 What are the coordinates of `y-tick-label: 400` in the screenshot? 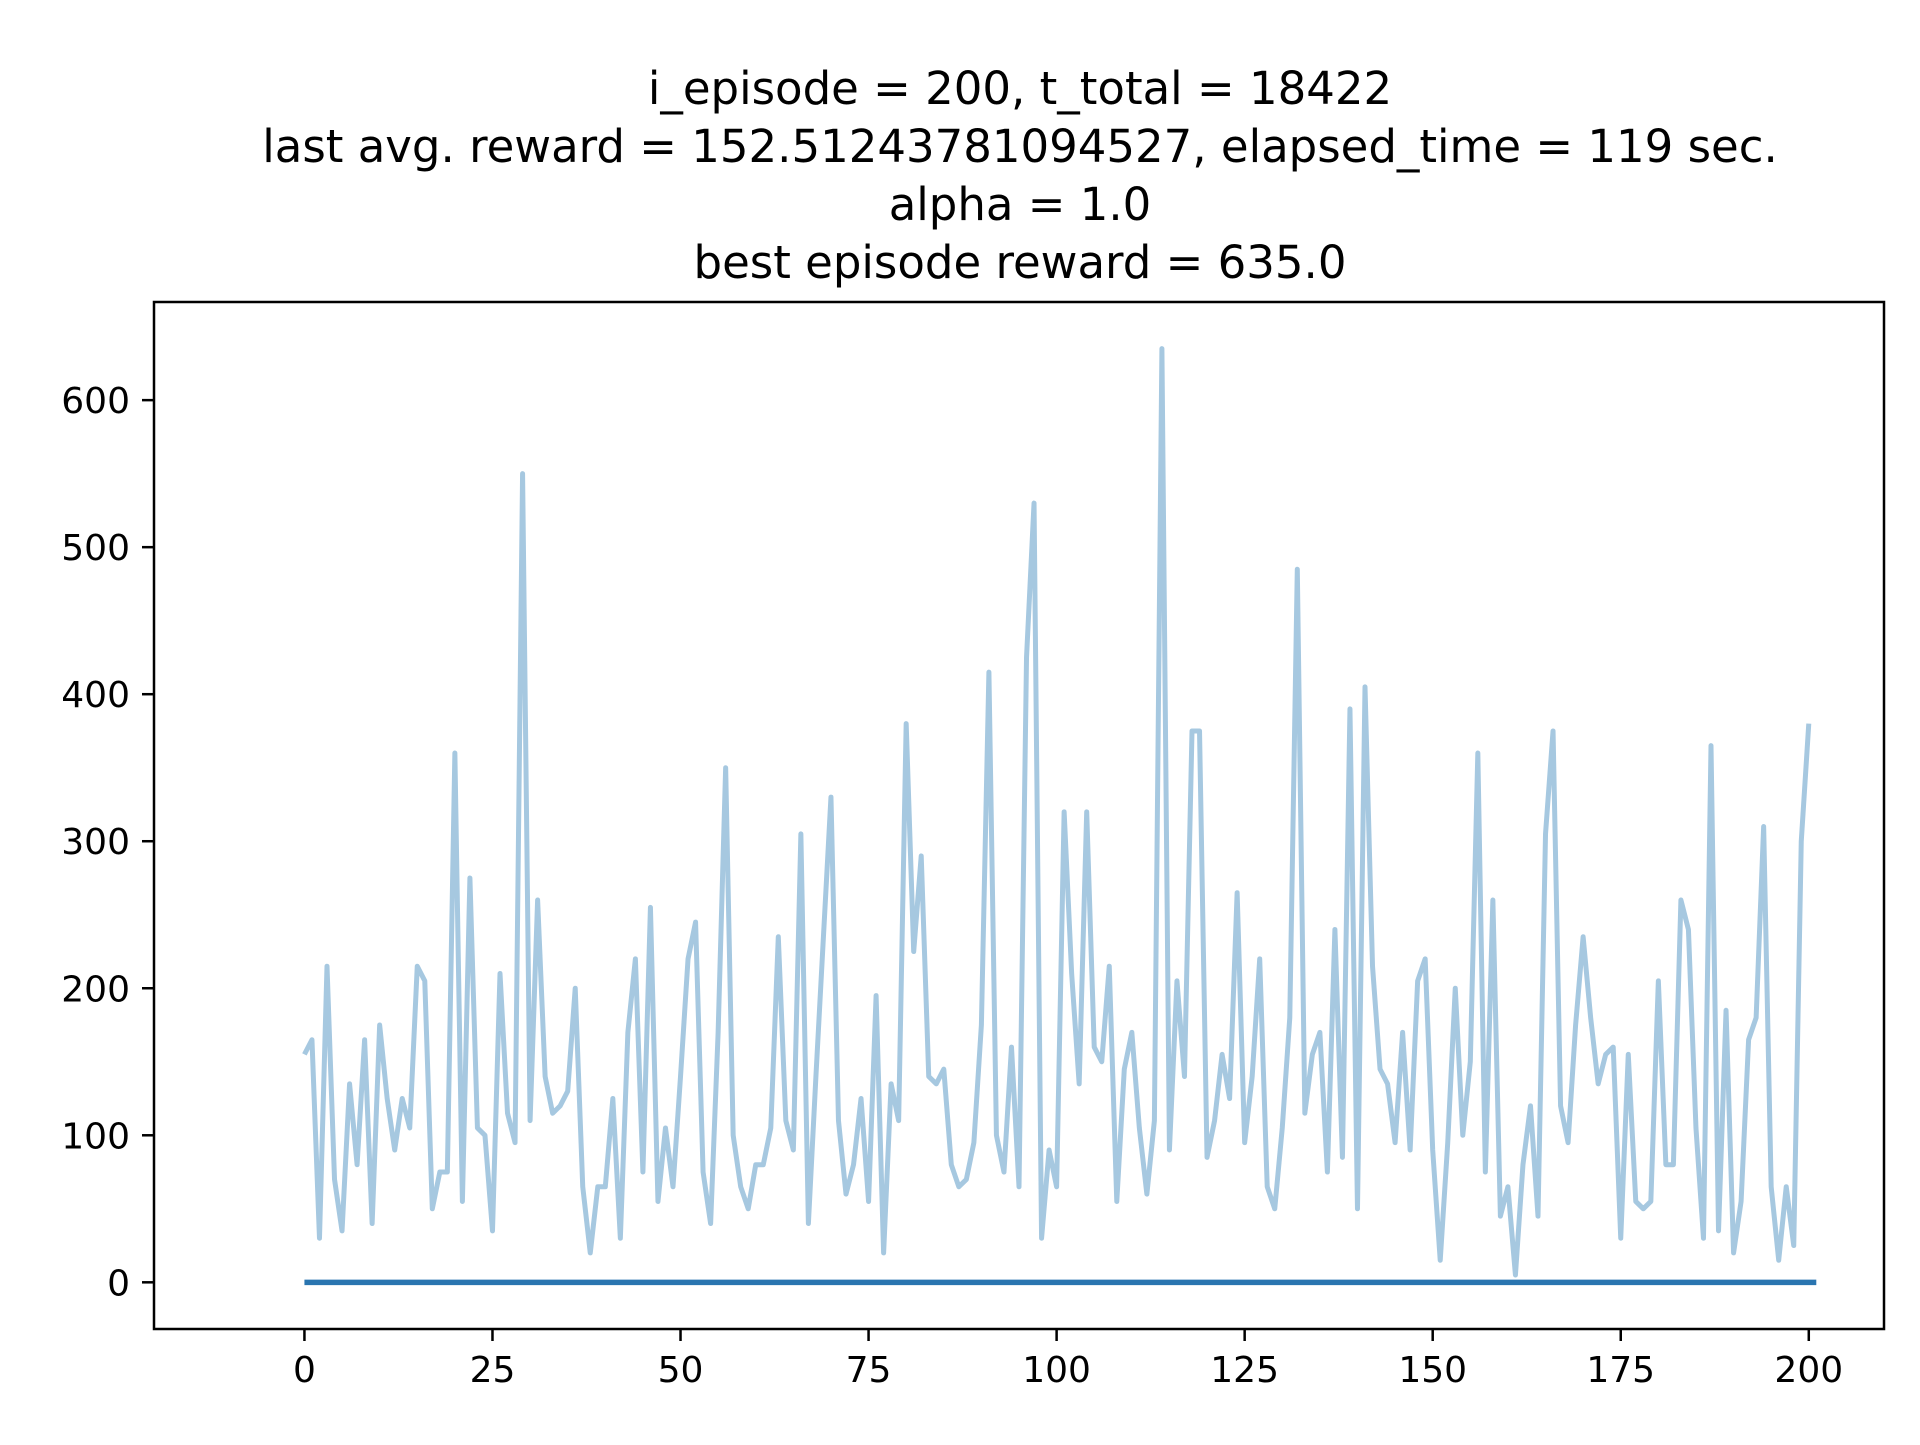 It's located at (95, 695).